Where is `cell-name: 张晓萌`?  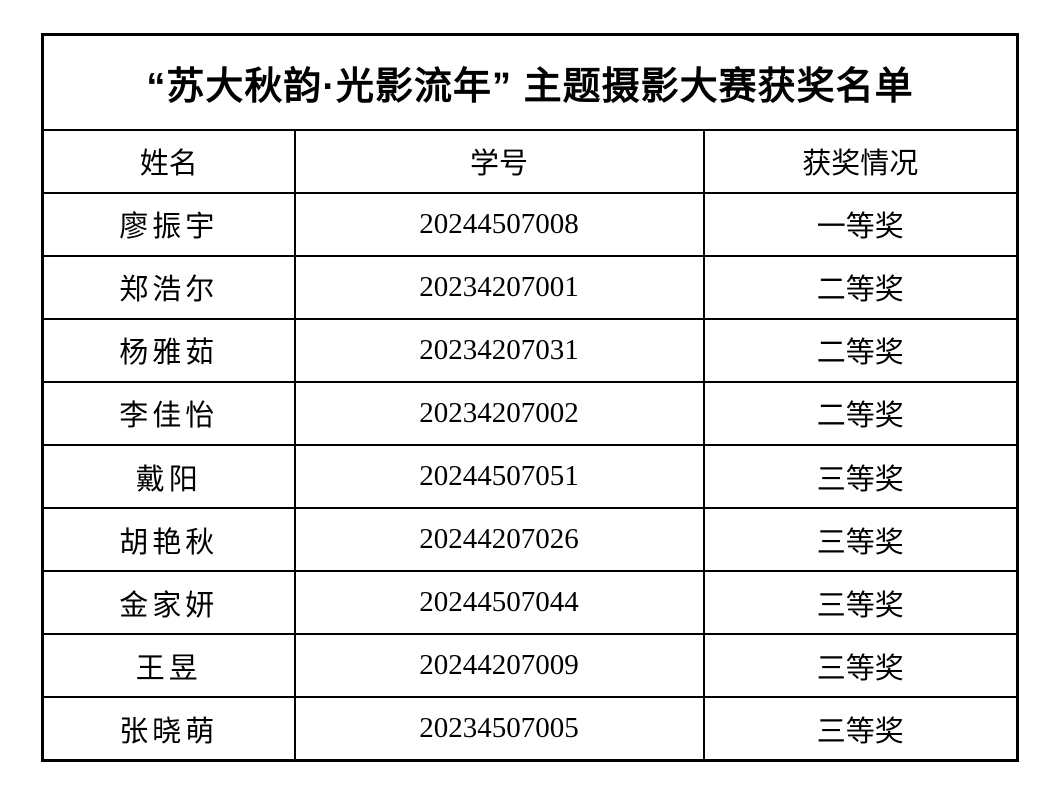 cell-name: 张晓萌 is located at coordinates (168, 729).